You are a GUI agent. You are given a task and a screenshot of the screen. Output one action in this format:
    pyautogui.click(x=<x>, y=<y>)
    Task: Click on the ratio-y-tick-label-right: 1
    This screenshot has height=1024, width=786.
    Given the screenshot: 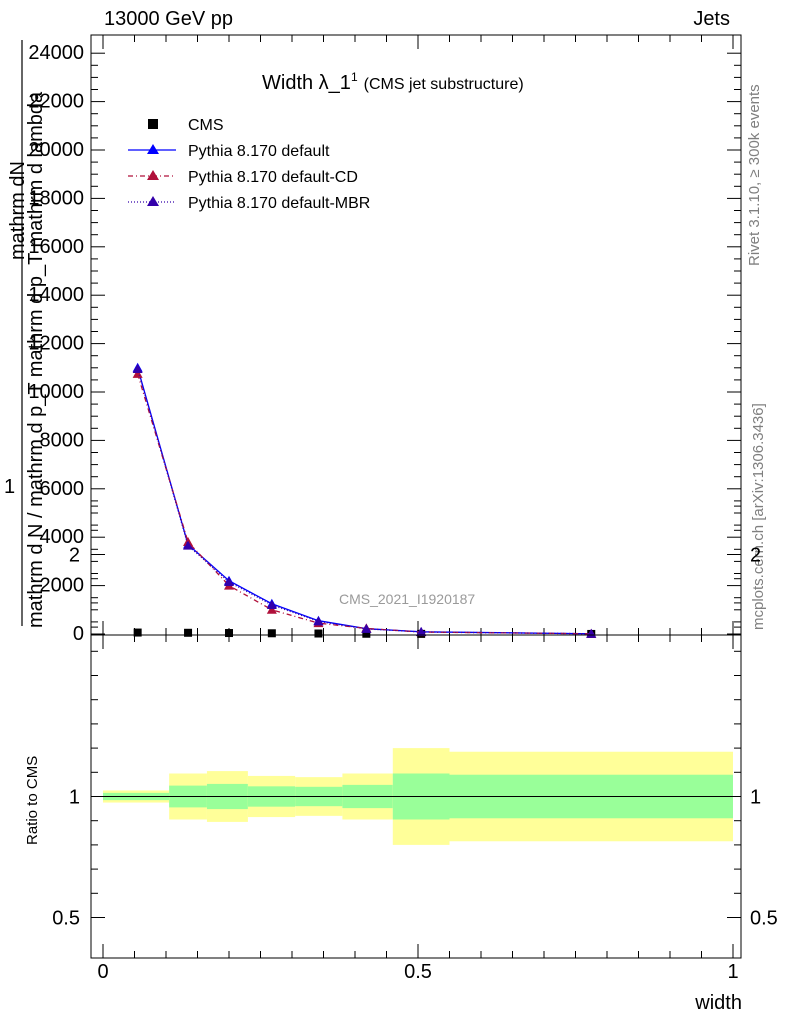 What is the action you would take?
    pyautogui.click(x=755, y=798)
    